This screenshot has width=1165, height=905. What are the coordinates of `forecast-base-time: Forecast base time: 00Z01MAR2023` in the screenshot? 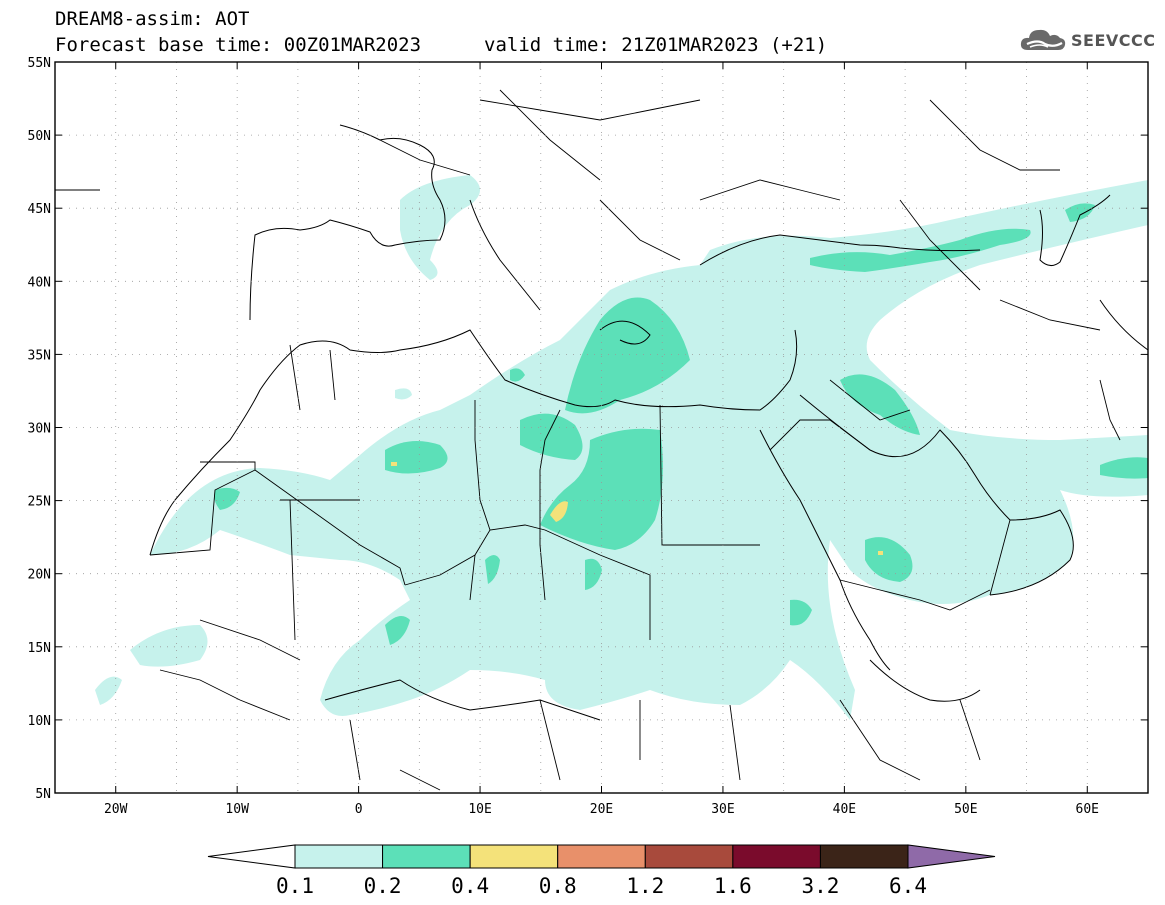 It's located at (238, 45).